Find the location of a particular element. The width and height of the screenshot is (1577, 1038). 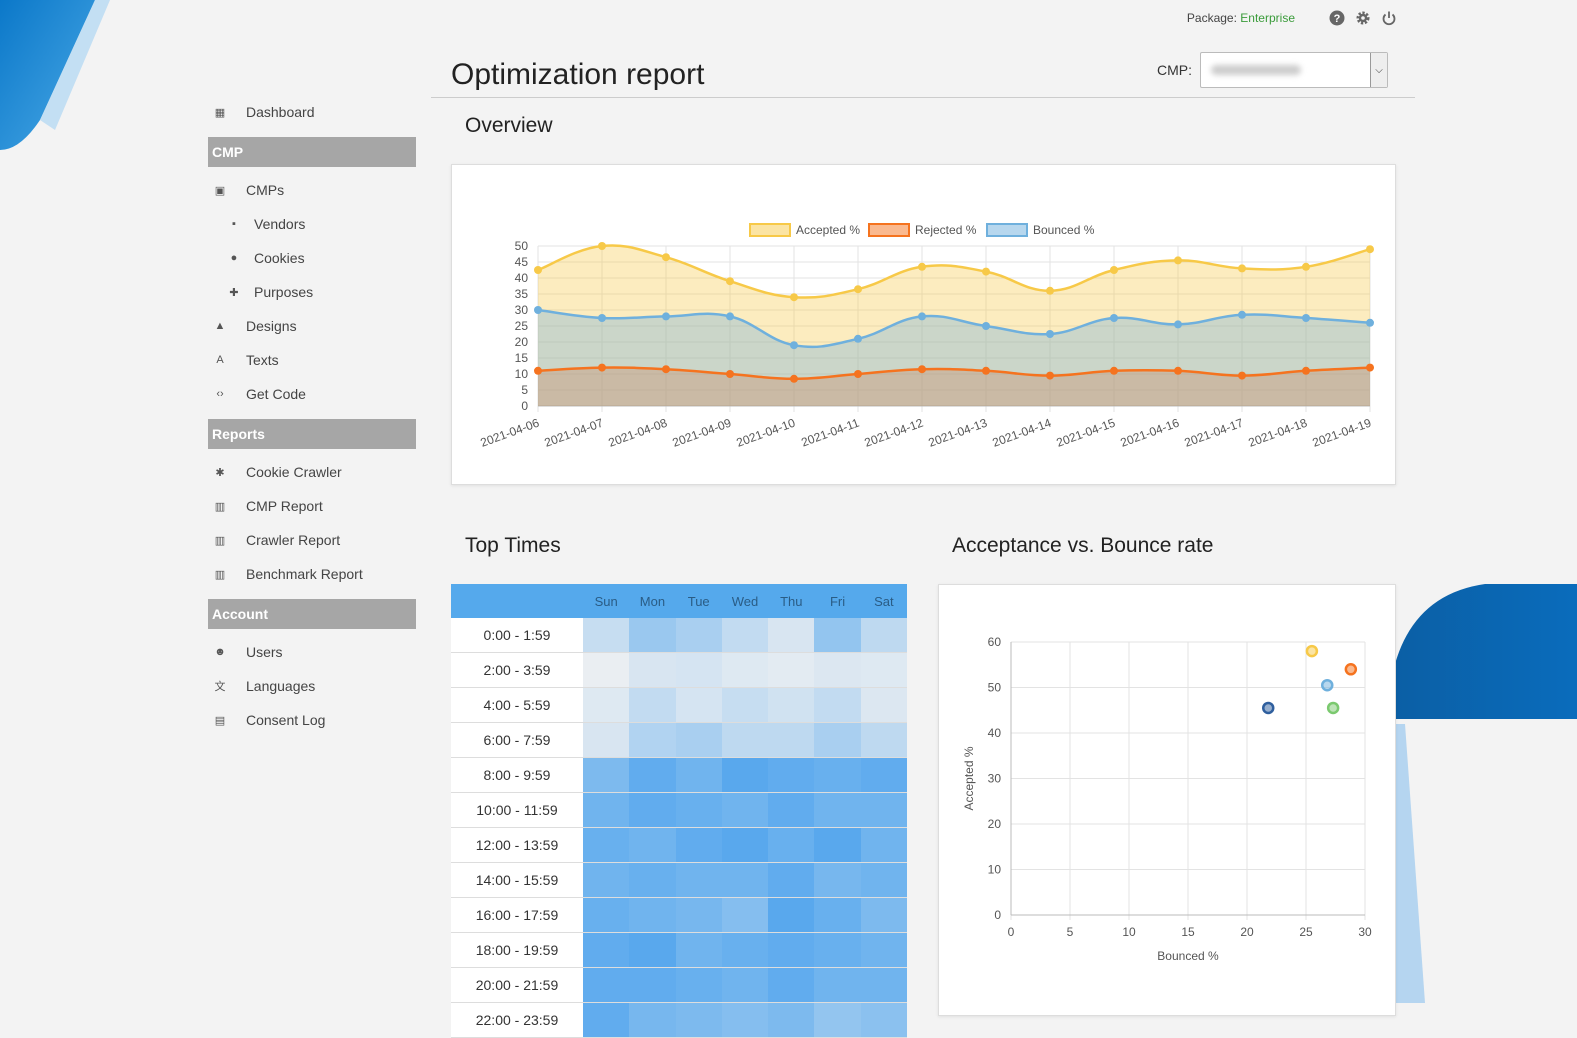

cmp-select: ⌵ is located at coordinates (1294, 70).